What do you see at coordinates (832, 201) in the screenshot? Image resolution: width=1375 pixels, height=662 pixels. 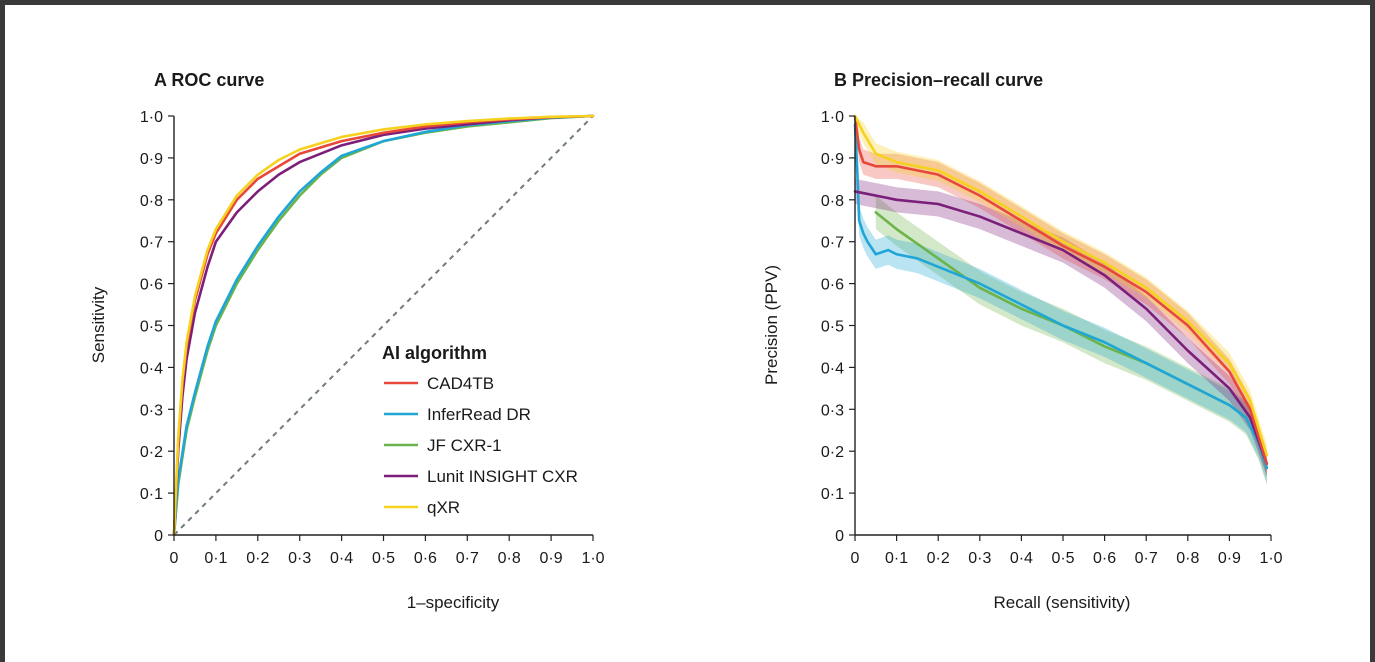 I see `pr-y-tick-label: 0·8` at bounding box center [832, 201].